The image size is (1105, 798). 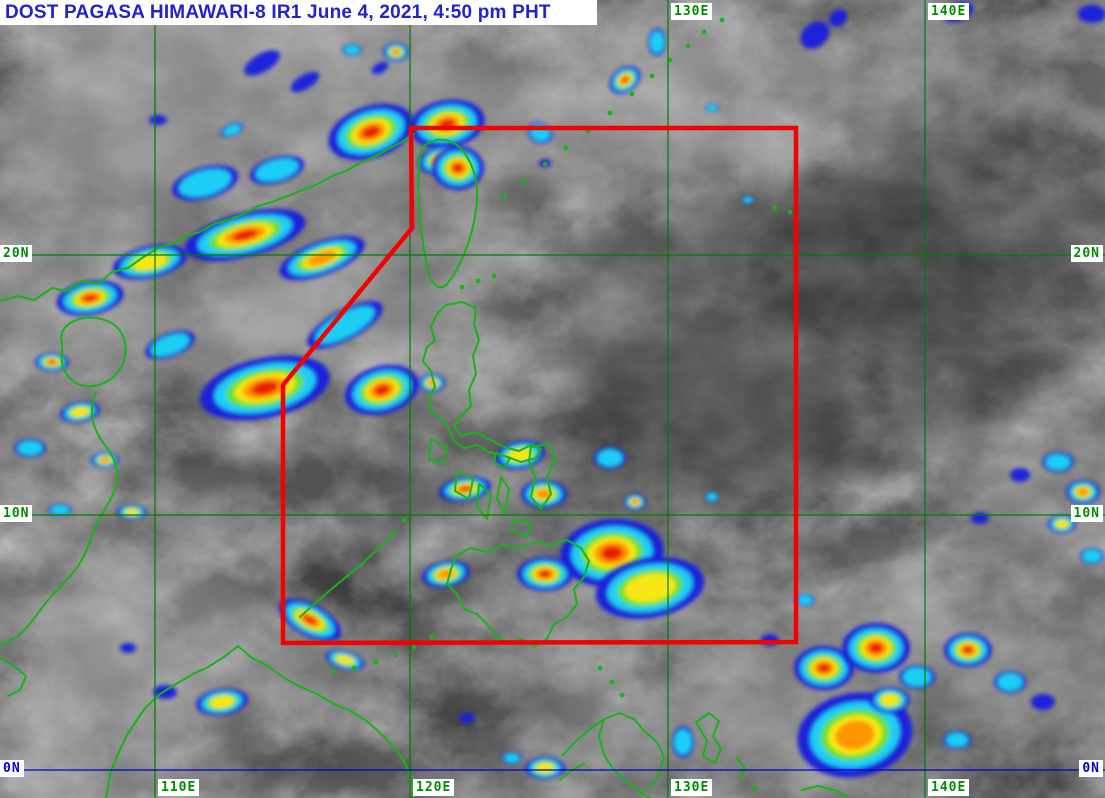 What do you see at coordinates (179, 787) in the screenshot?
I see `grid-label-110E: 110E` at bounding box center [179, 787].